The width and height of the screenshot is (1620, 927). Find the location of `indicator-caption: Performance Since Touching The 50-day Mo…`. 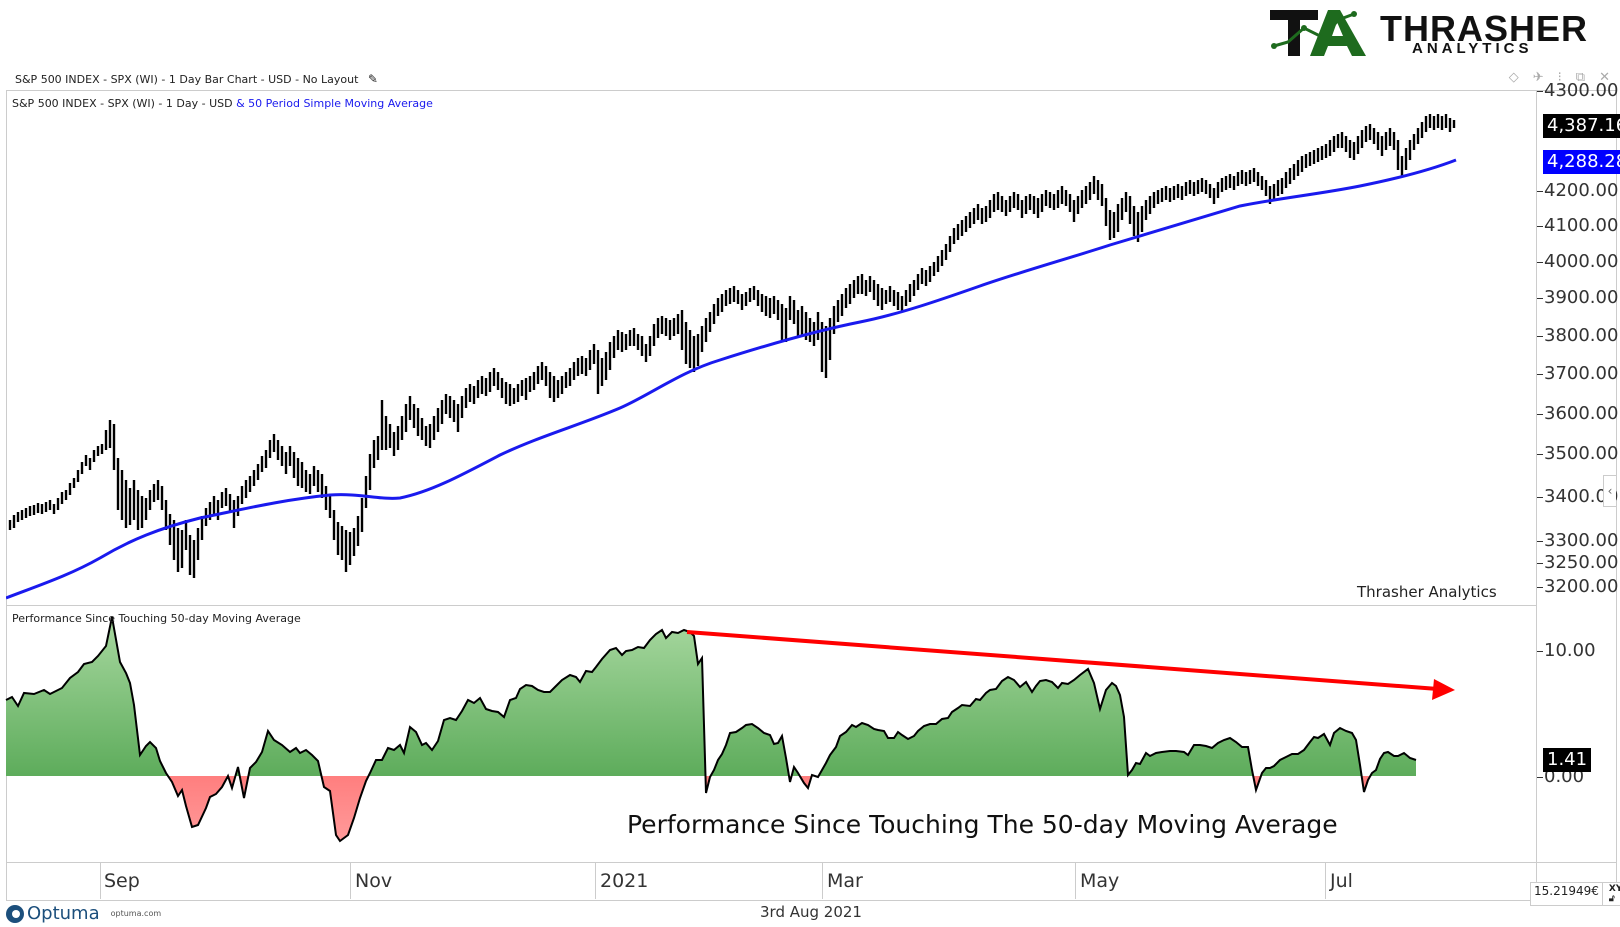

indicator-caption: Performance Since Touching The 50-day Mo… is located at coordinates (982, 824).